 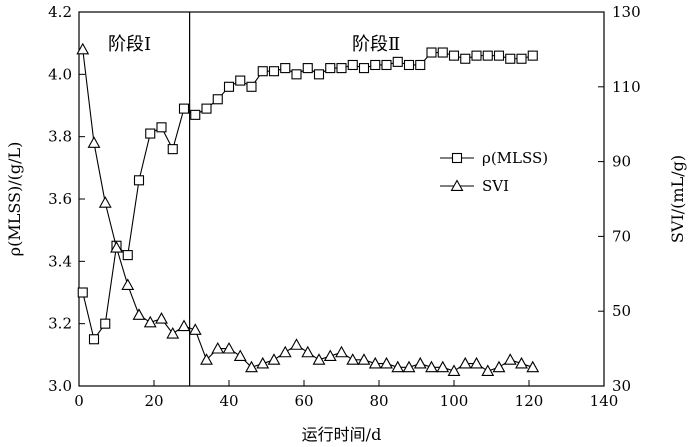 I want to click on y-left-tick-label: 3.2, so click(x=60, y=324).